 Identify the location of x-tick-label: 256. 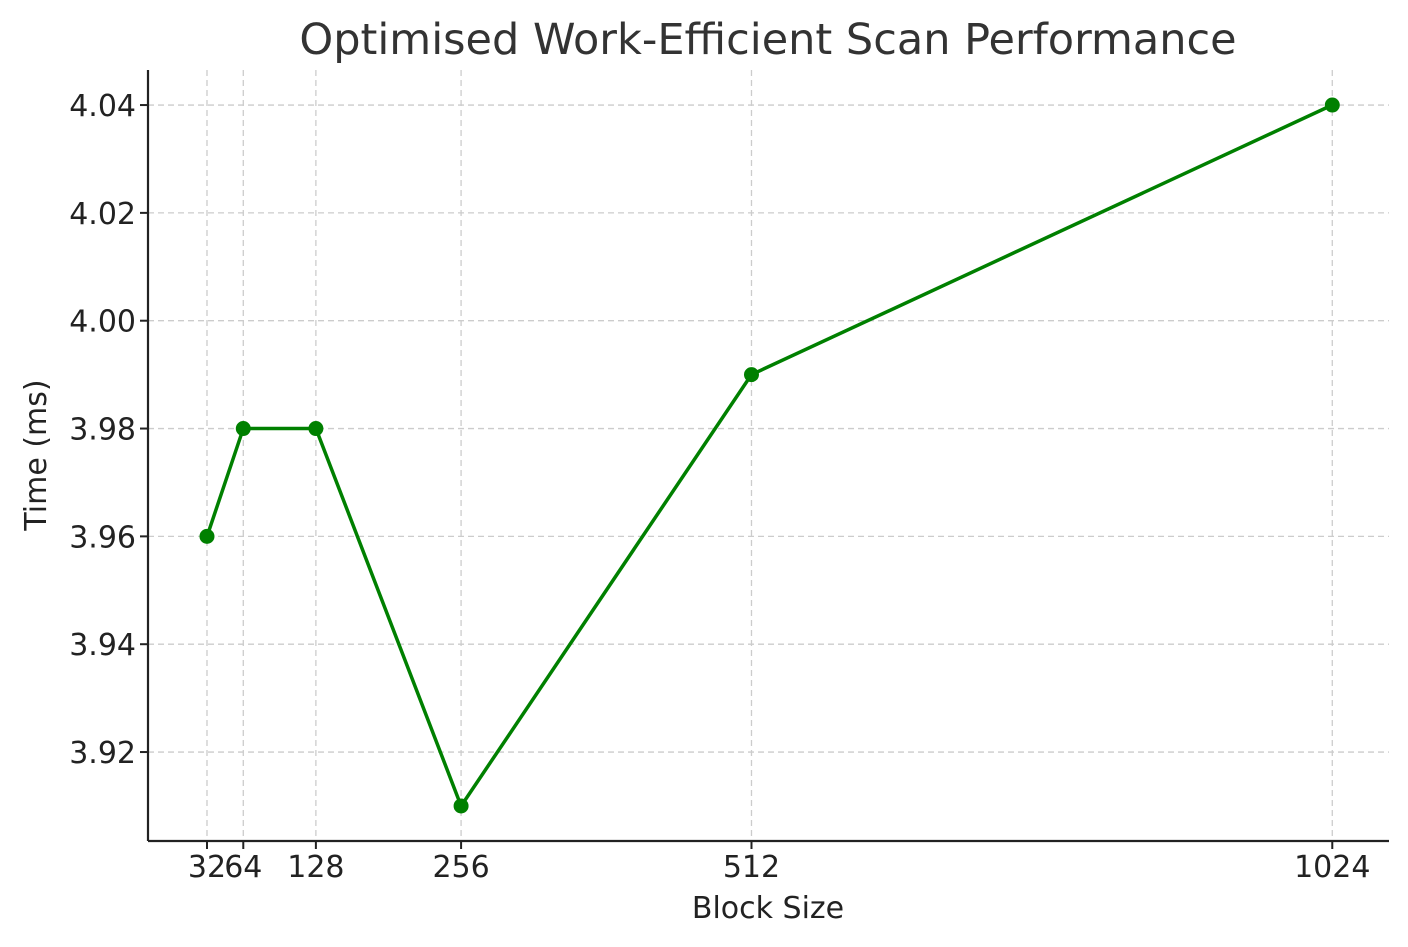
(460, 867).